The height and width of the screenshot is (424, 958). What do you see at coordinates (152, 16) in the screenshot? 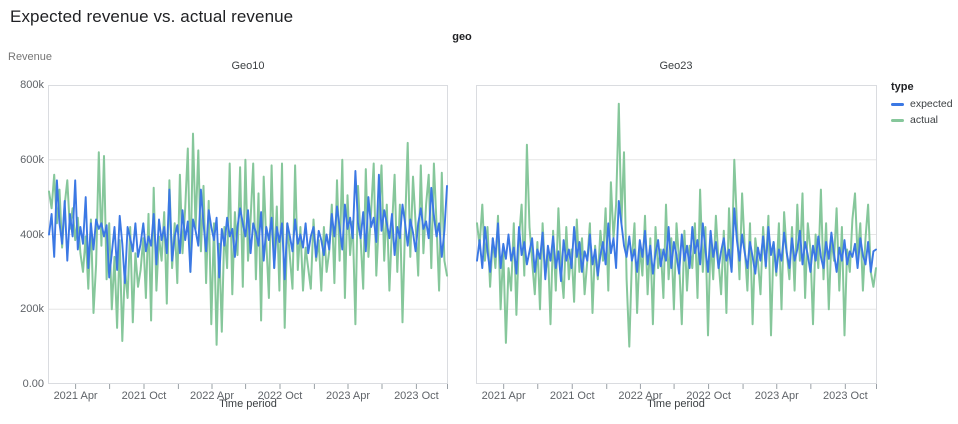
I see `chart-title: Expected revenue vs. actual revenue` at bounding box center [152, 16].